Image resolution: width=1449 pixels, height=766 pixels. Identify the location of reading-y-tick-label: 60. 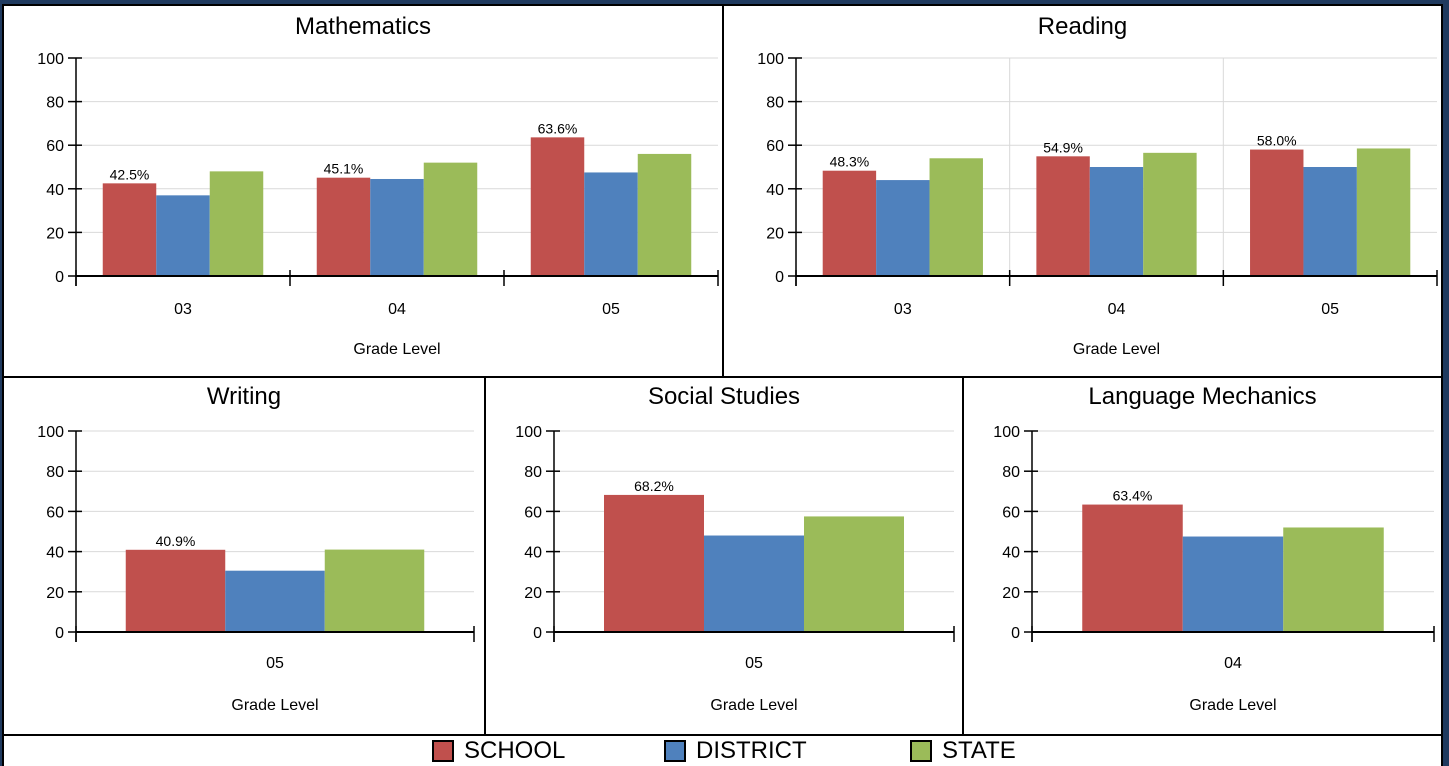
(775, 146).